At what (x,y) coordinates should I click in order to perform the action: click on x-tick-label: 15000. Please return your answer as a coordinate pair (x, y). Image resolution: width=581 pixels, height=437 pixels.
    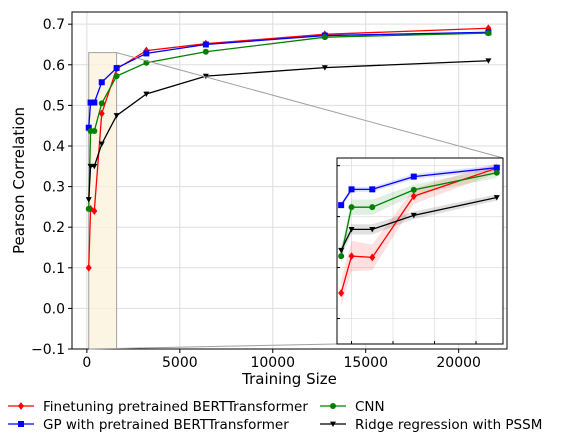
    Looking at the image, I should click on (365, 363).